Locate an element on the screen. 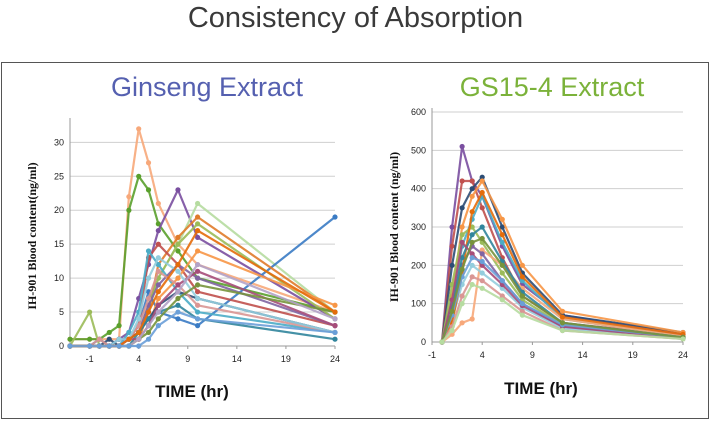  y-tick-label: 500 is located at coordinates (418, 150).